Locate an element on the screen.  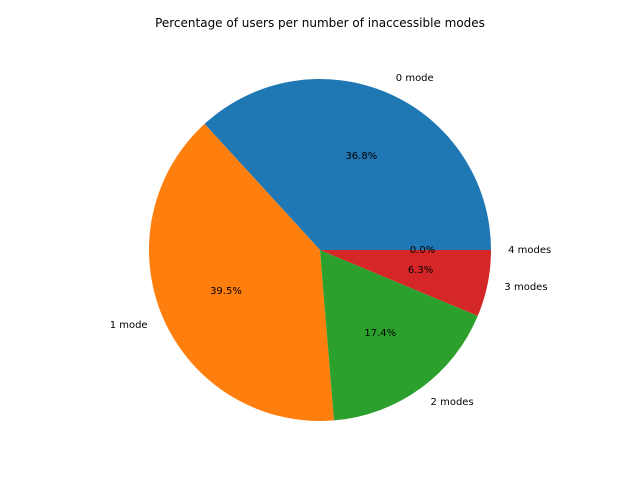
slice-label-1-mode: 1 mode is located at coordinates (129, 325).